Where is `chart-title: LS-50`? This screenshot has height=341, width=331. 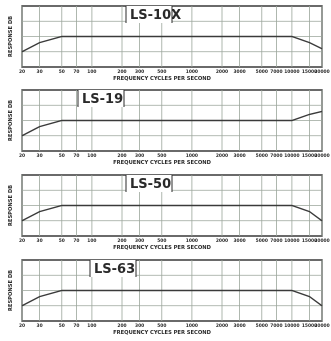 chart-title: LS-50 is located at coordinates (150, 184).